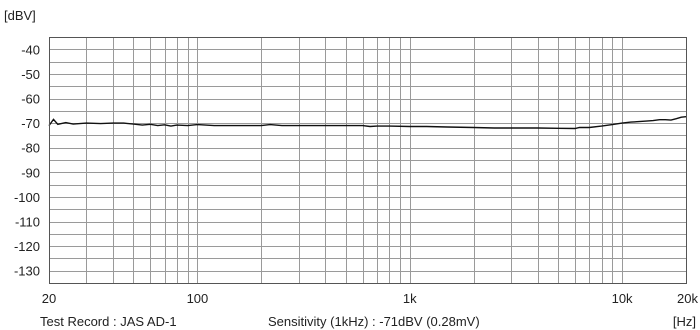 This screenshot has height=330, width=700. Describe the element at coordinates (27, 271) in the screenshot. I see `y-tick-label: -130` at that location.